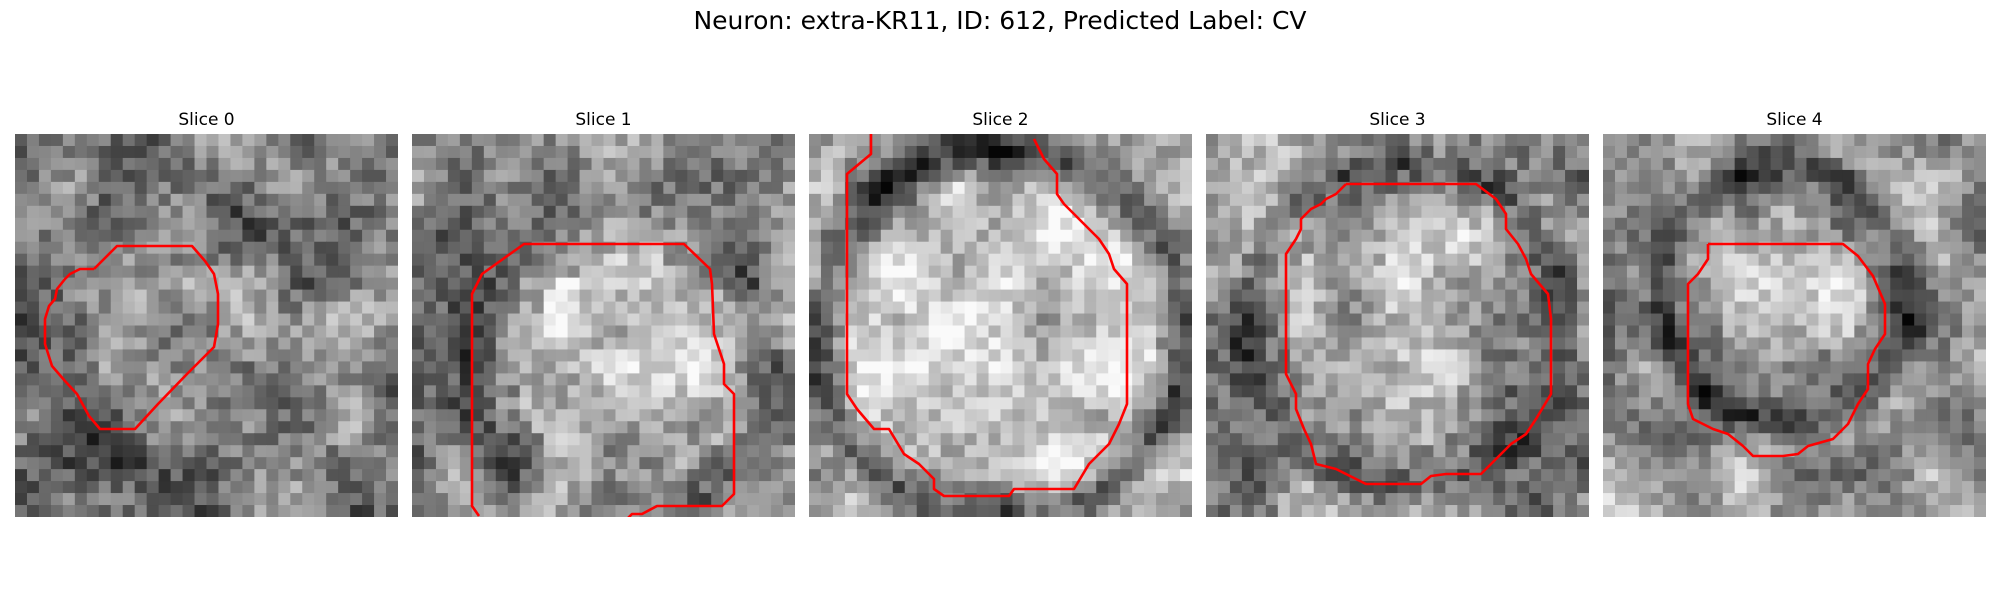 Image resolution: width=2000 pixels, height=600 pixels. I want to click on slice-0-pixels, so click(206, 325).